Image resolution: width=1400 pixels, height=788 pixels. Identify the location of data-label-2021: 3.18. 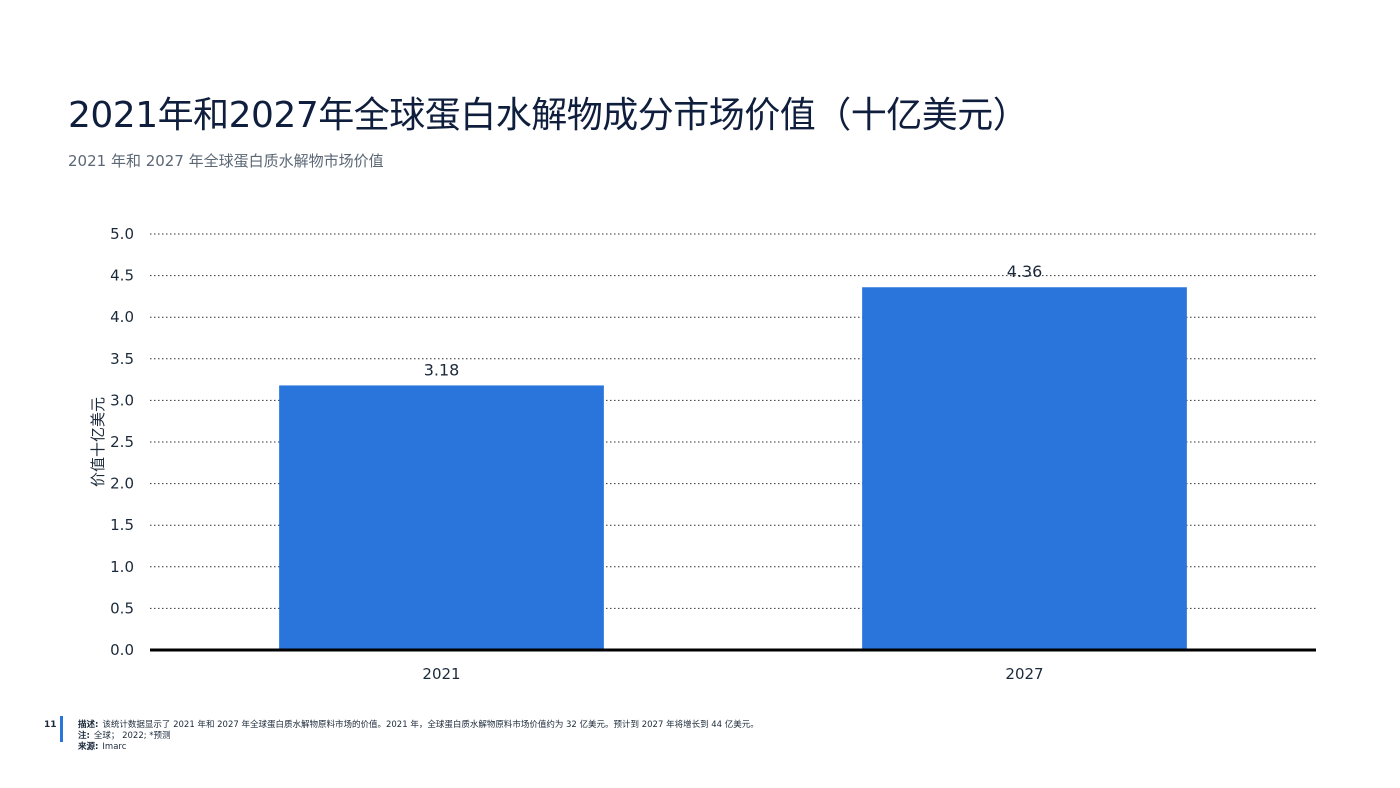
(442, 369).